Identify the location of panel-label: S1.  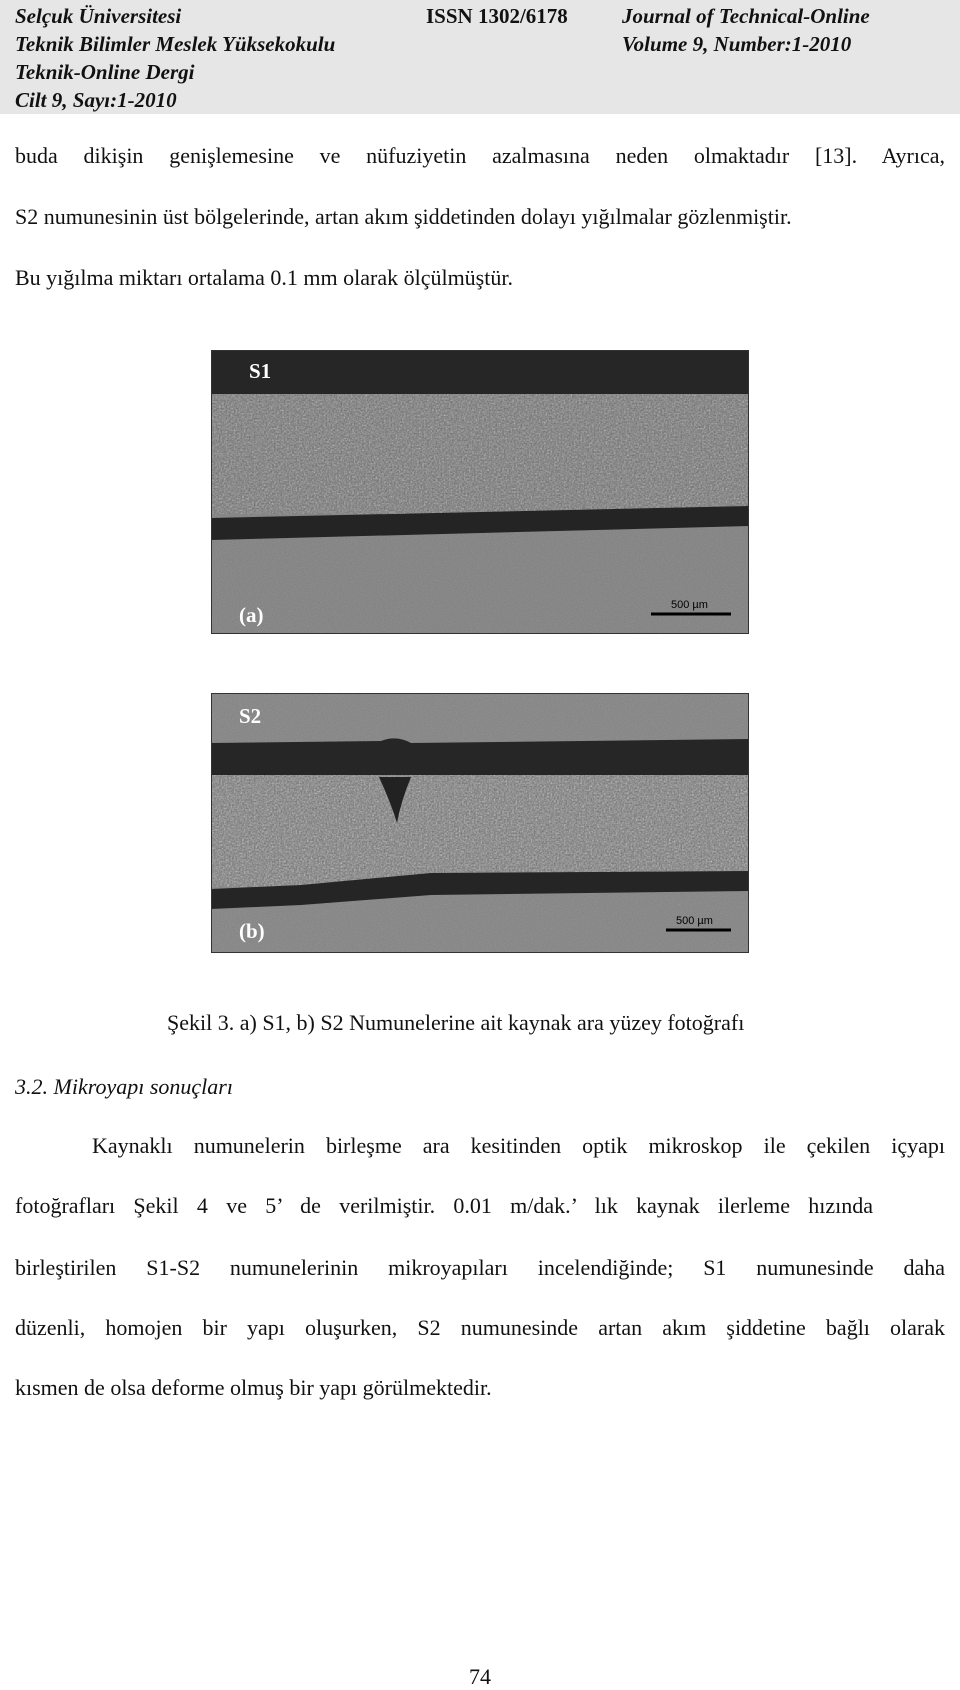
(260, 371).